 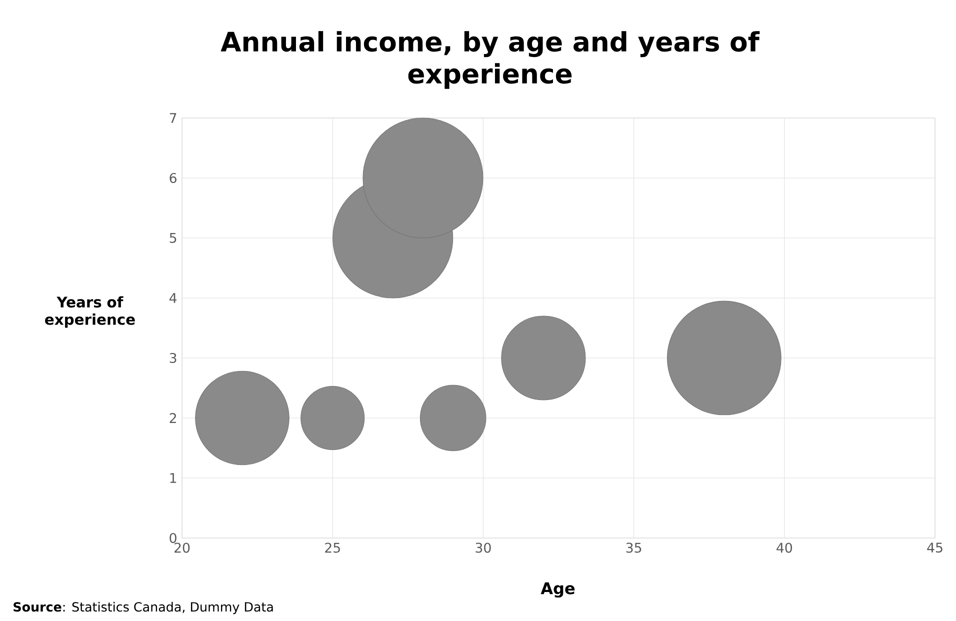 I want to click on x-tick-label: 35, so click(x=634, y=547).